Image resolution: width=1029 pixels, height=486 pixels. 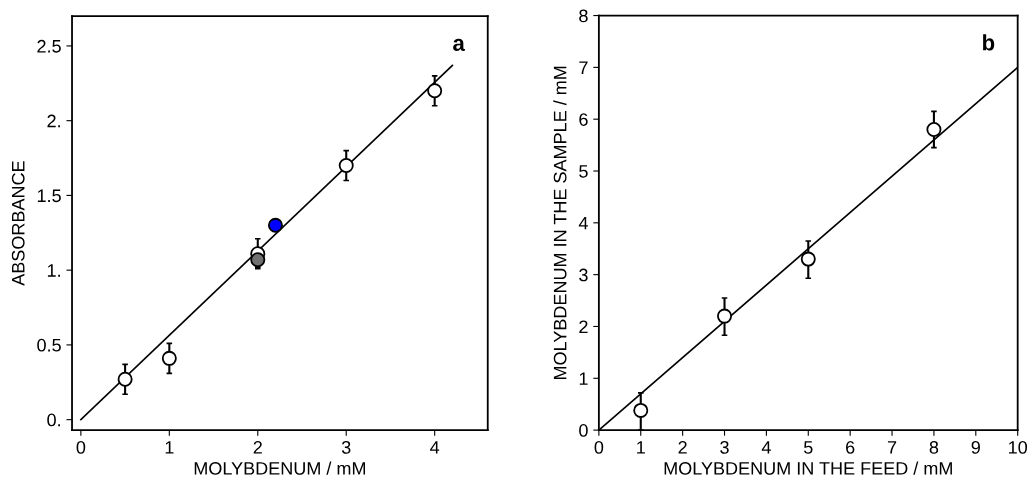 I want to click on annotation: b, so click(x=989, y=42).